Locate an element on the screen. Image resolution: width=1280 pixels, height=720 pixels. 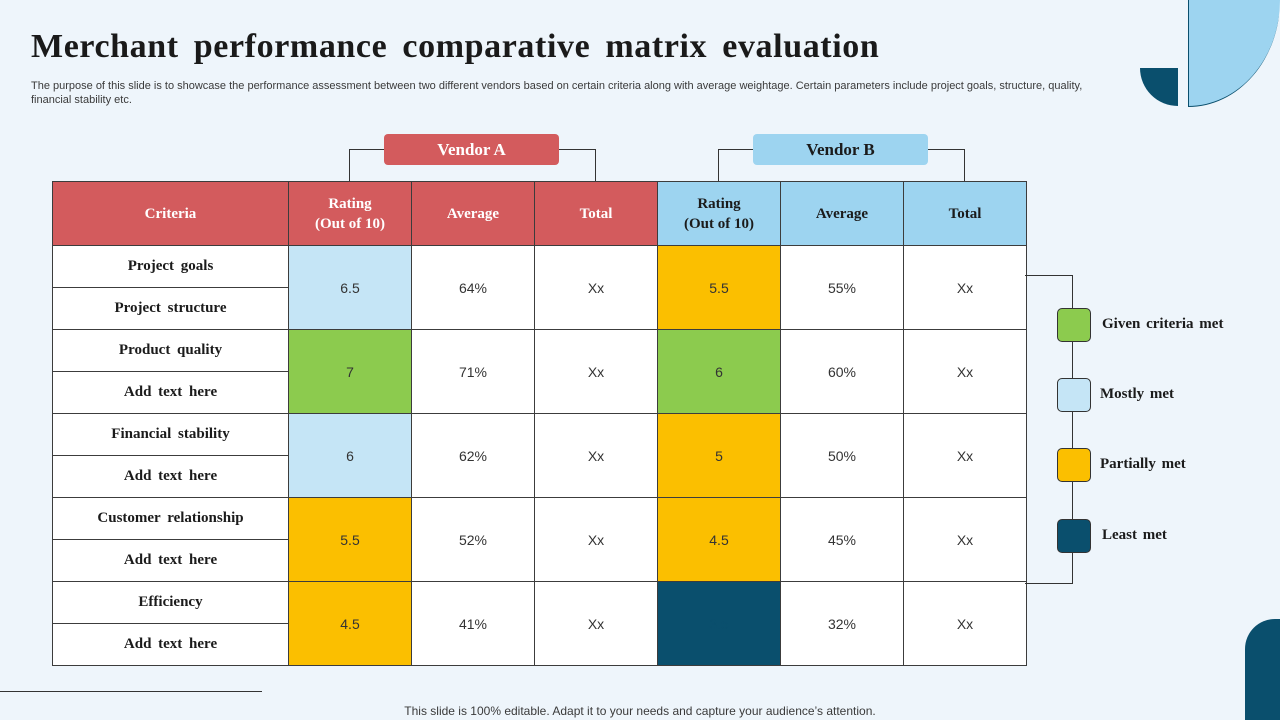
vendor-b-rating-cell: 3.5 is located at coordinates (719, 623).